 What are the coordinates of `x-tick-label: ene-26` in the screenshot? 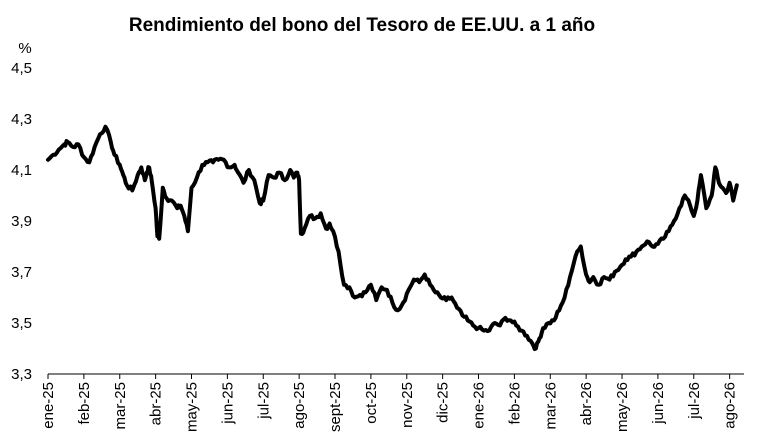 It's located at (479, 405).